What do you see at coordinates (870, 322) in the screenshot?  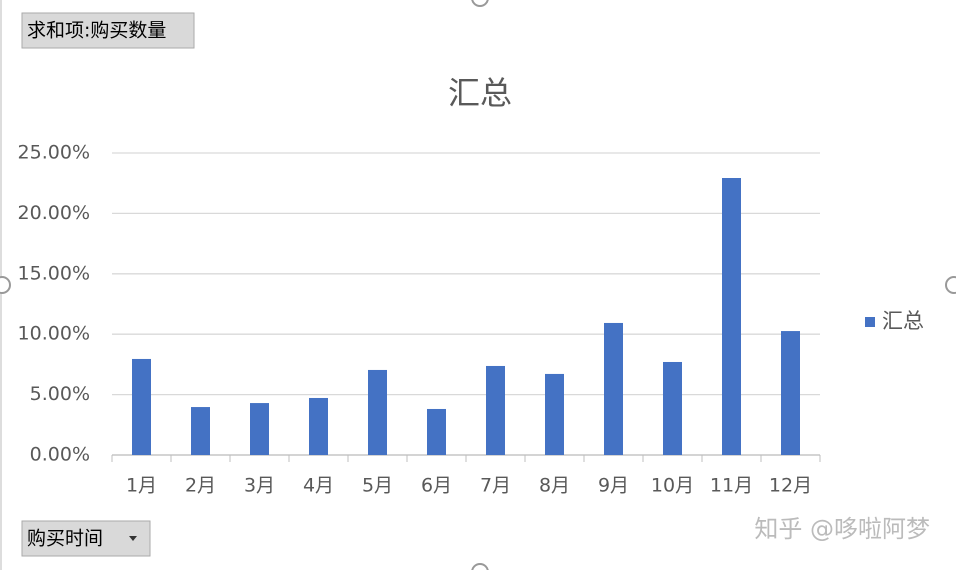 I see `legend-swatch` at bounding box center [870, 322].